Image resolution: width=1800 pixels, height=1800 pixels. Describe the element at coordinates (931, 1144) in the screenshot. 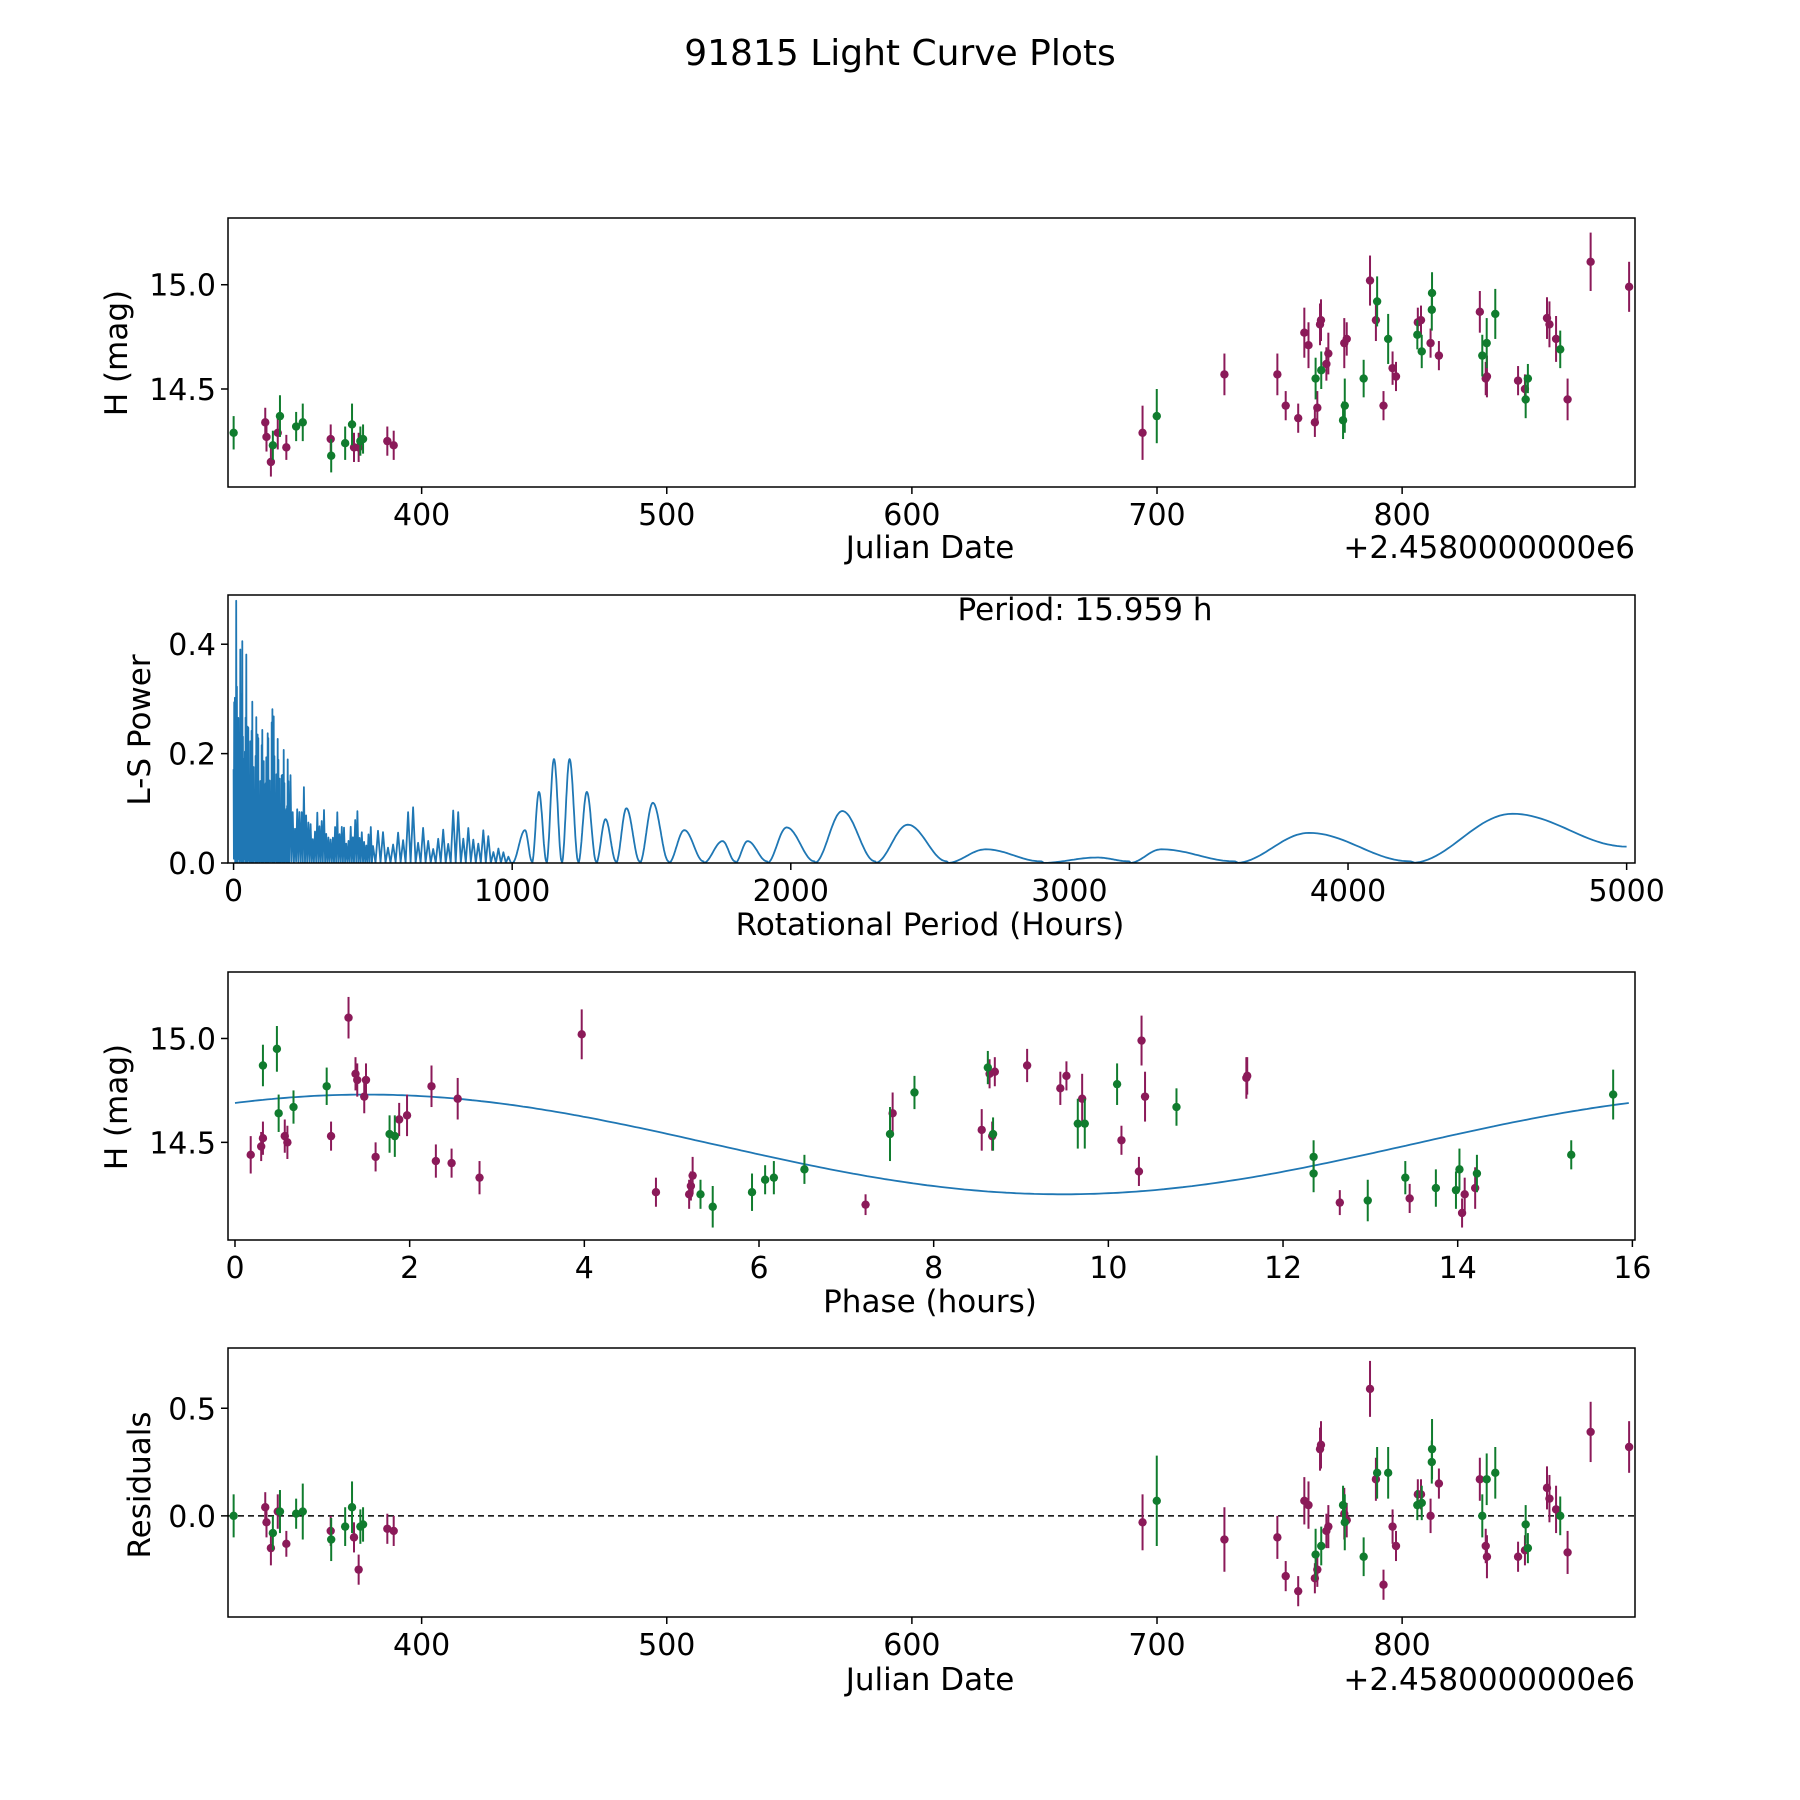

I see `model-curve` at that location.